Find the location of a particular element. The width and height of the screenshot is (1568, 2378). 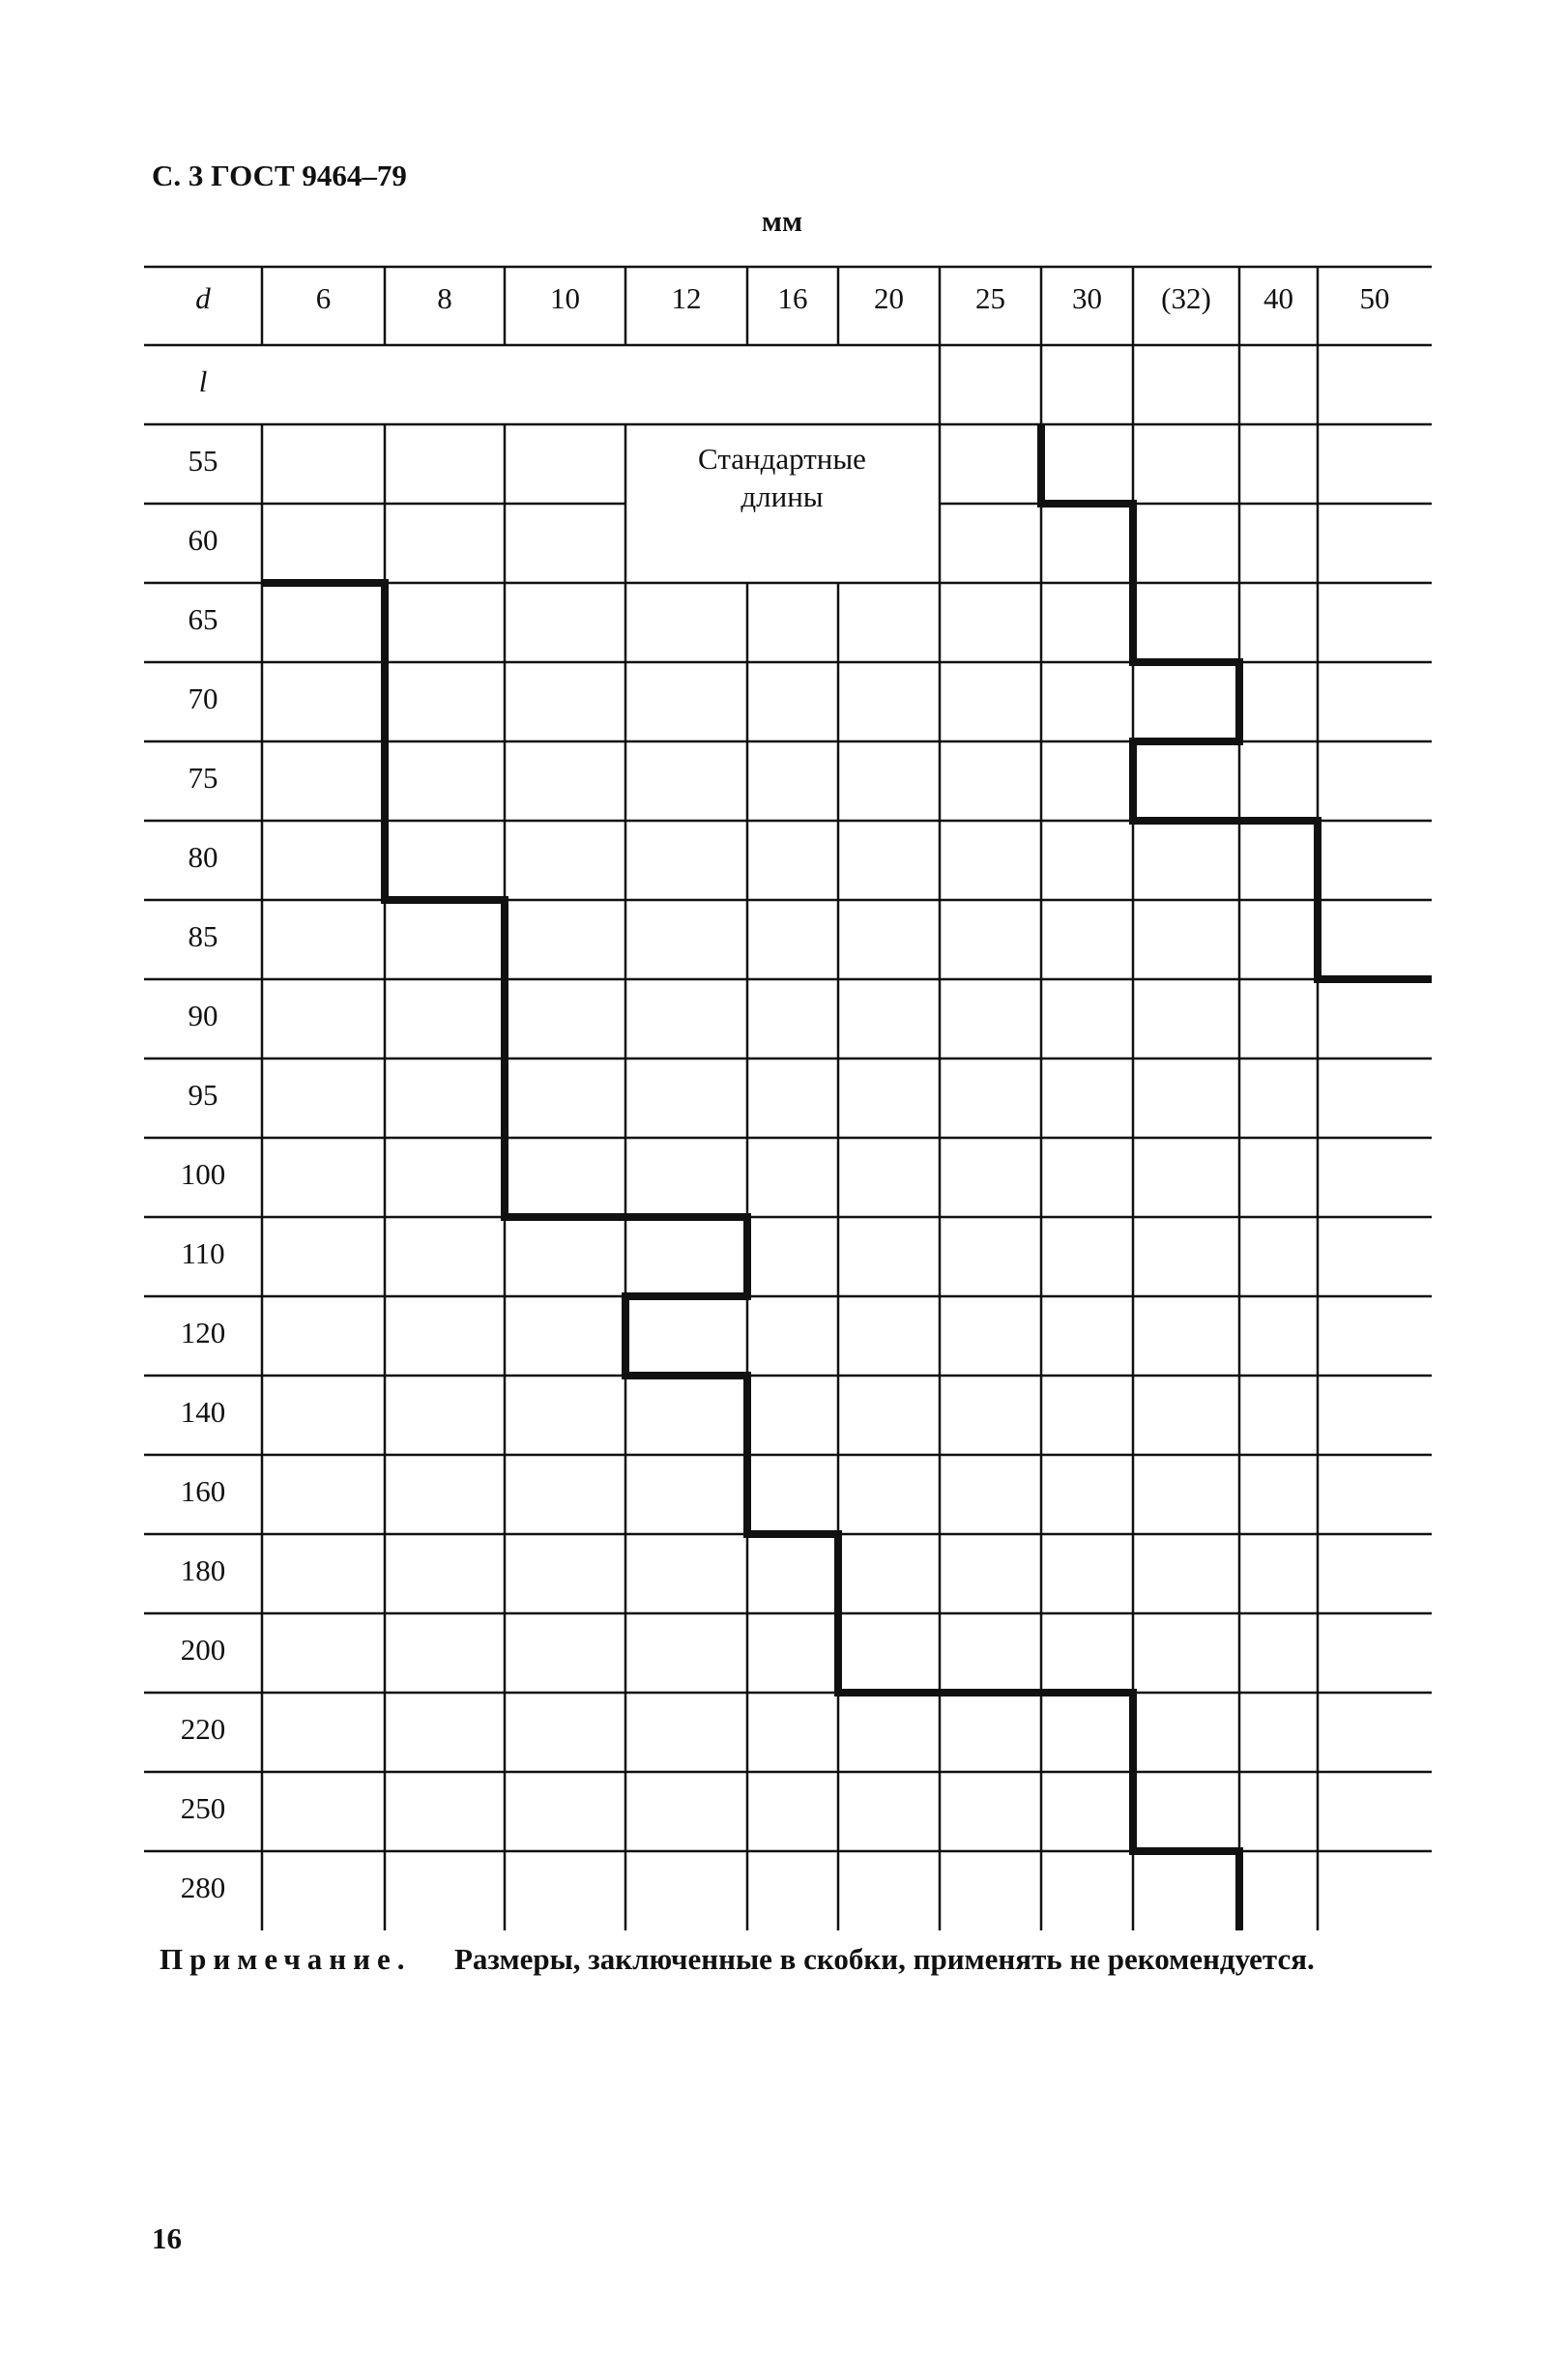

row-label: 220 is located at coordinates (203, 1729).